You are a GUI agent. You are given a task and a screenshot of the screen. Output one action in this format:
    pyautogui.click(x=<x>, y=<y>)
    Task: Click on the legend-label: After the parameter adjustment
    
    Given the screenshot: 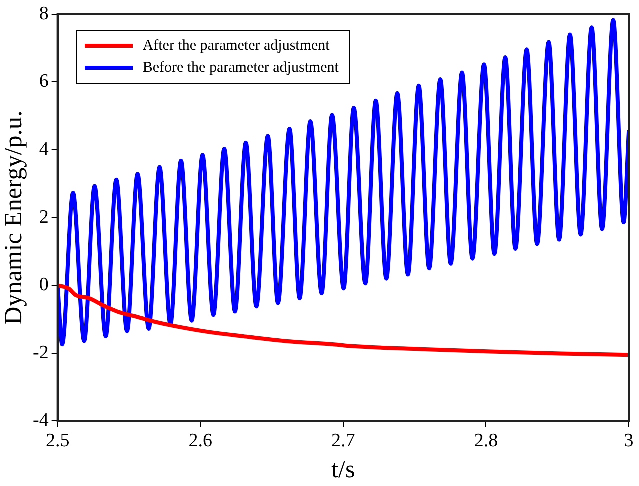 What is the action you would take?
    pyautogui.click(x=236, y=46)
    